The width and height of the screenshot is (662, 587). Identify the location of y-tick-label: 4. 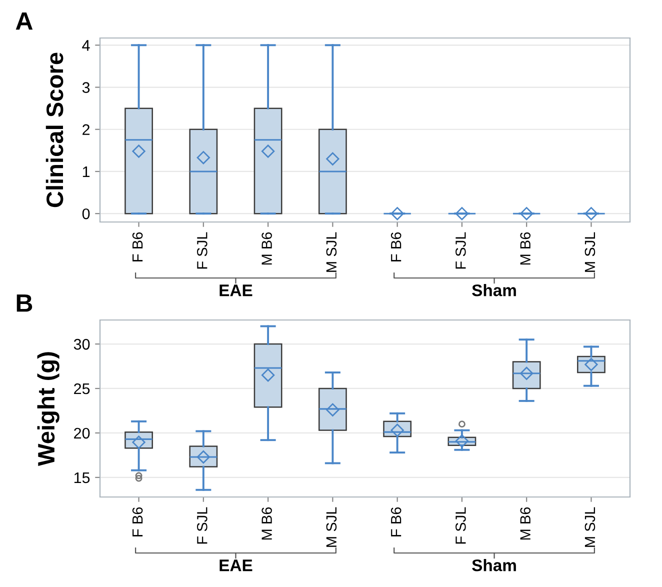
(86, 45).